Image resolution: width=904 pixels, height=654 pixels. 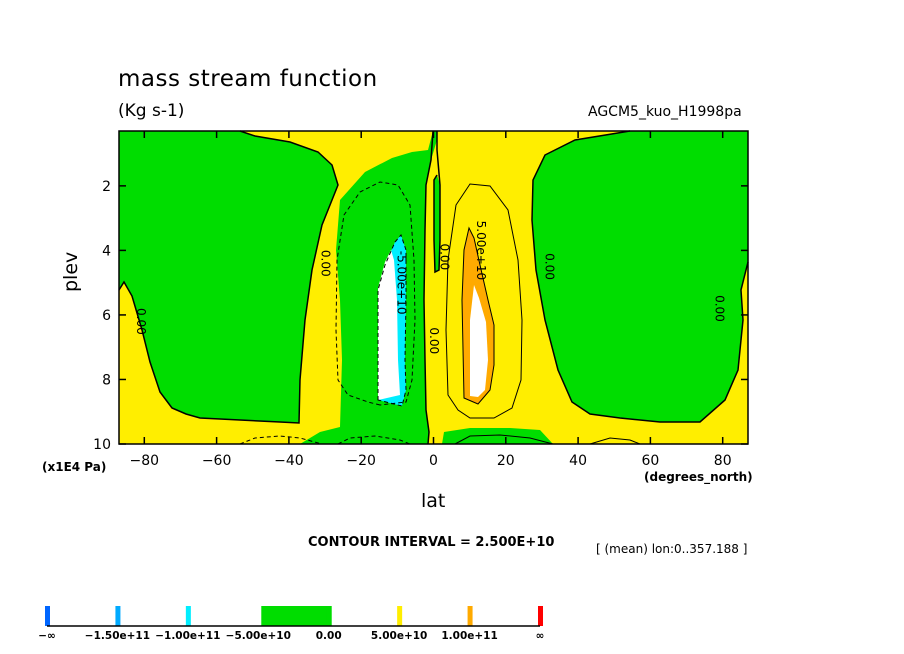 I want to click on contour-label: -5.00e+10, so click(x=401, y=283).